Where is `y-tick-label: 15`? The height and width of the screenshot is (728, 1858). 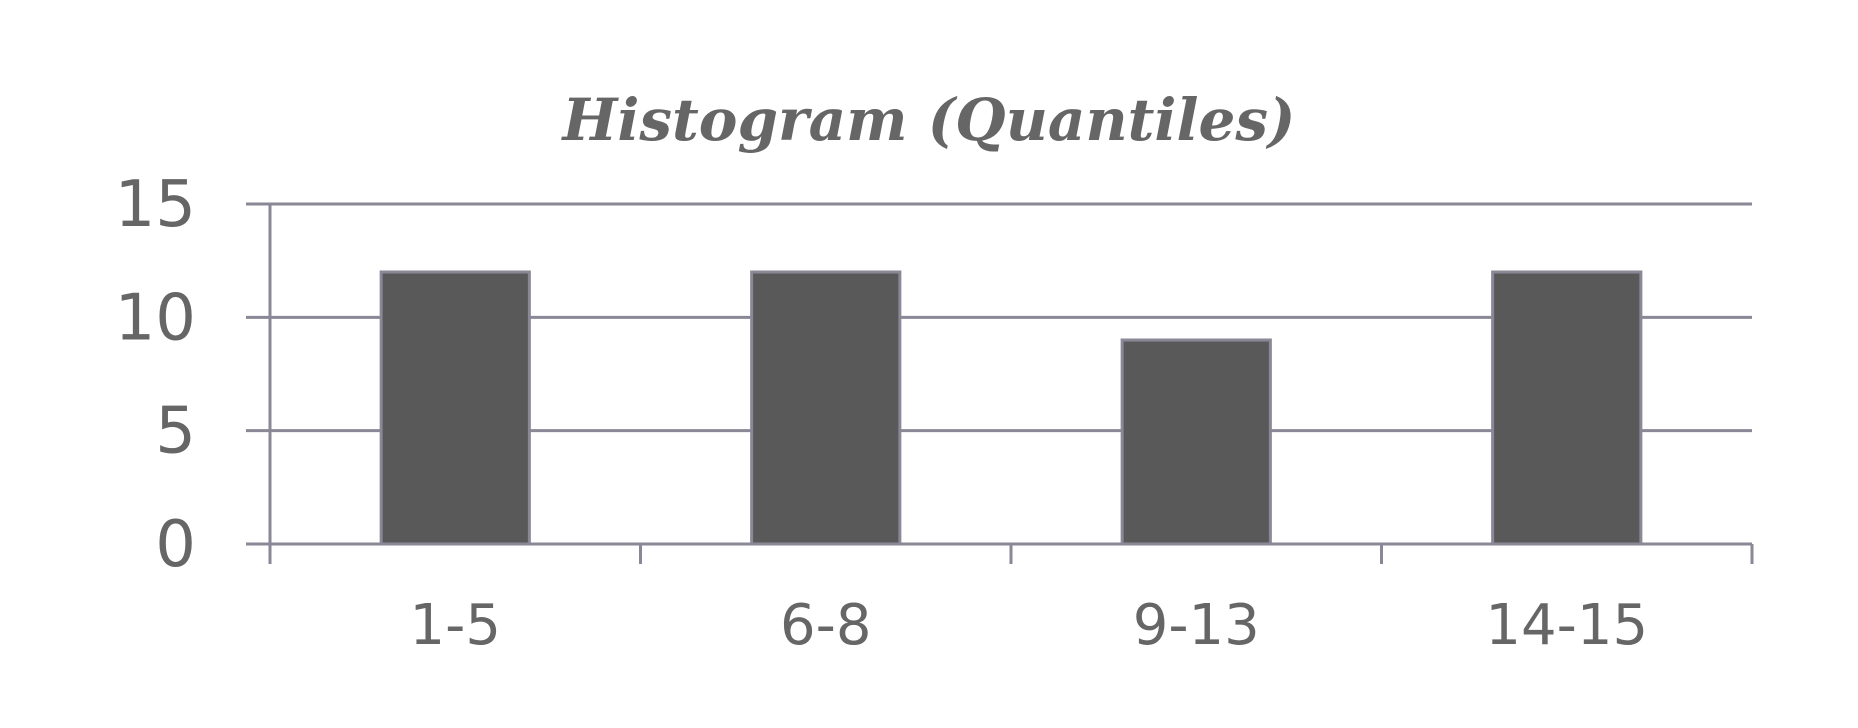 y-tick-label: 15 is located at coordinates (155, 205).